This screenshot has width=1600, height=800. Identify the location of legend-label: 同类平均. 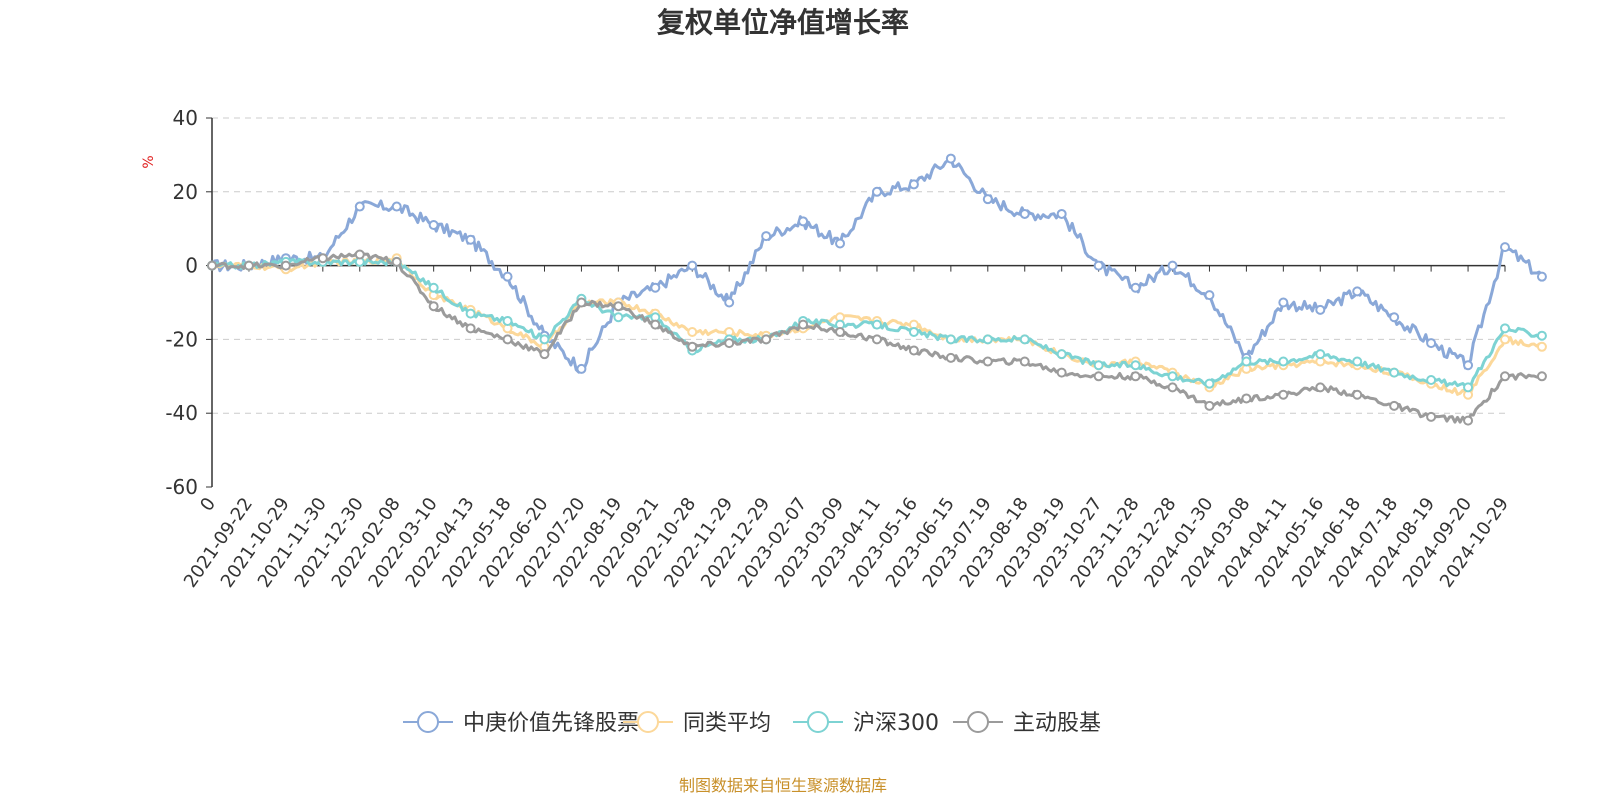
(727, 723).